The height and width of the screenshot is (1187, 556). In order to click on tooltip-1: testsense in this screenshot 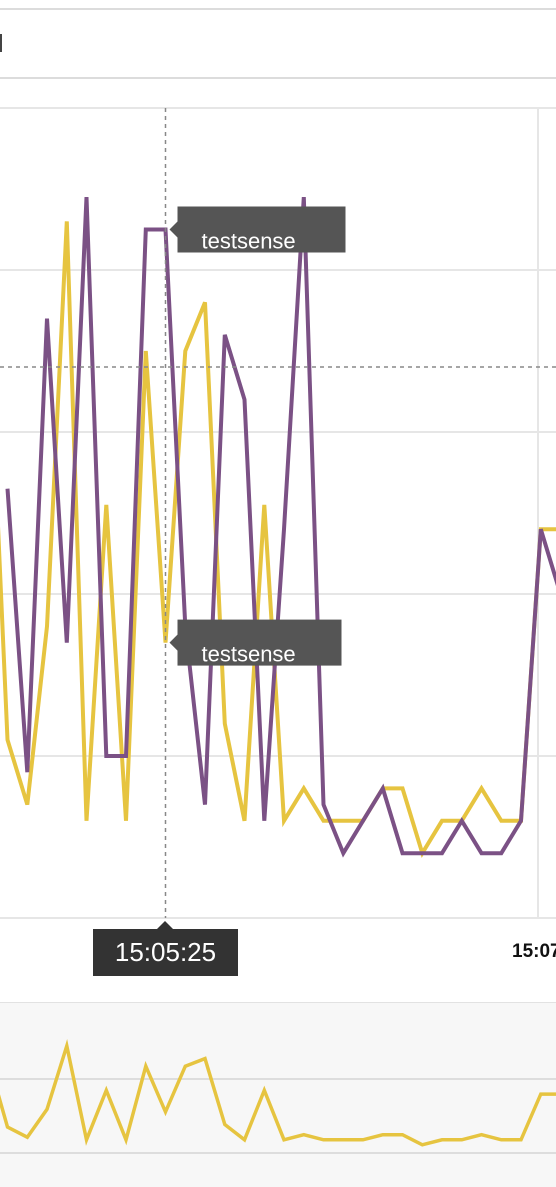, I will do `click(256, 643)`.